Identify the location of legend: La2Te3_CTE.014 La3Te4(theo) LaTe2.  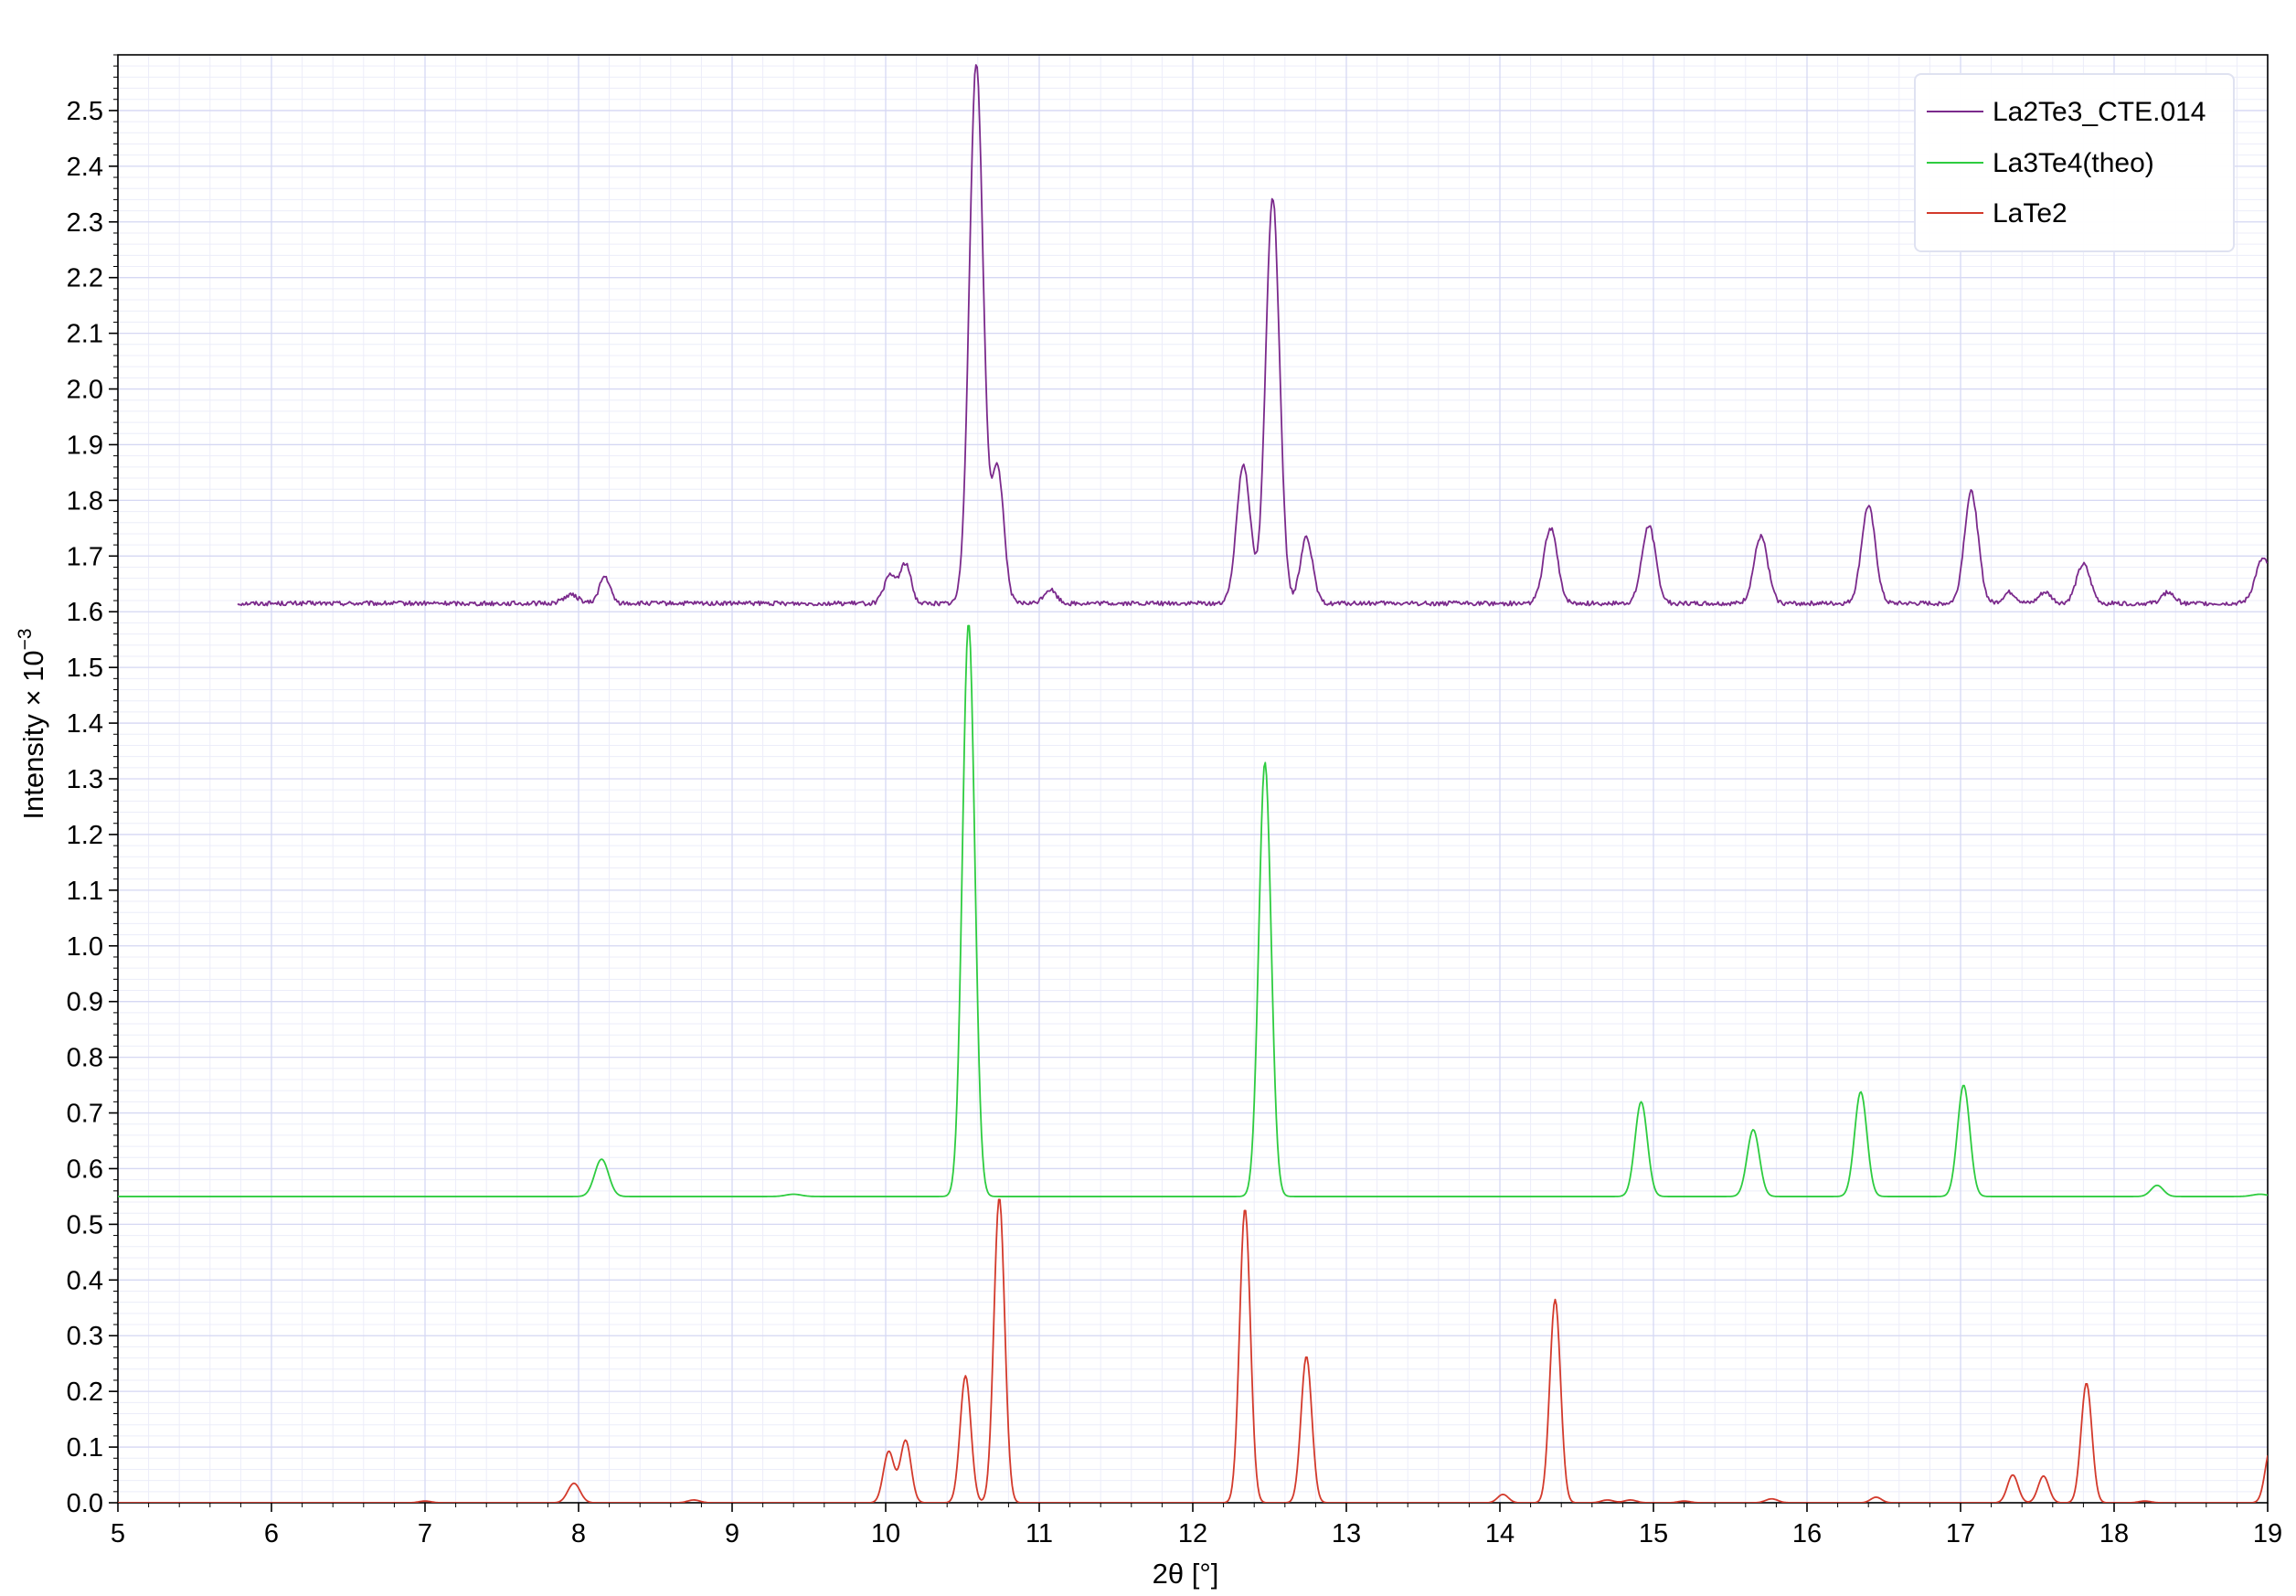
(2074, 162).